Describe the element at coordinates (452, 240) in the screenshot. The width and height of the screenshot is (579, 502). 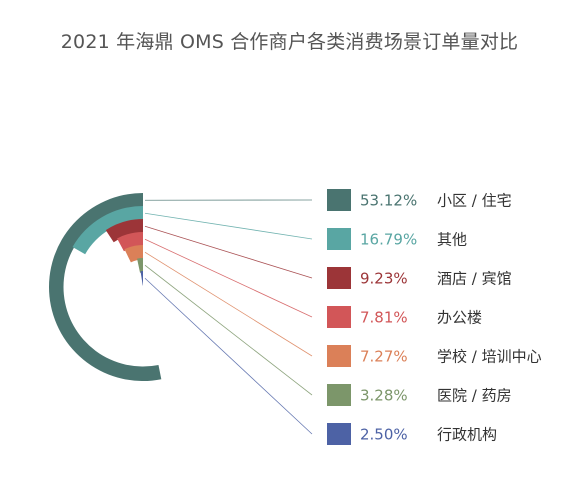
I see `legend-label-series-1: 其他` at that location.